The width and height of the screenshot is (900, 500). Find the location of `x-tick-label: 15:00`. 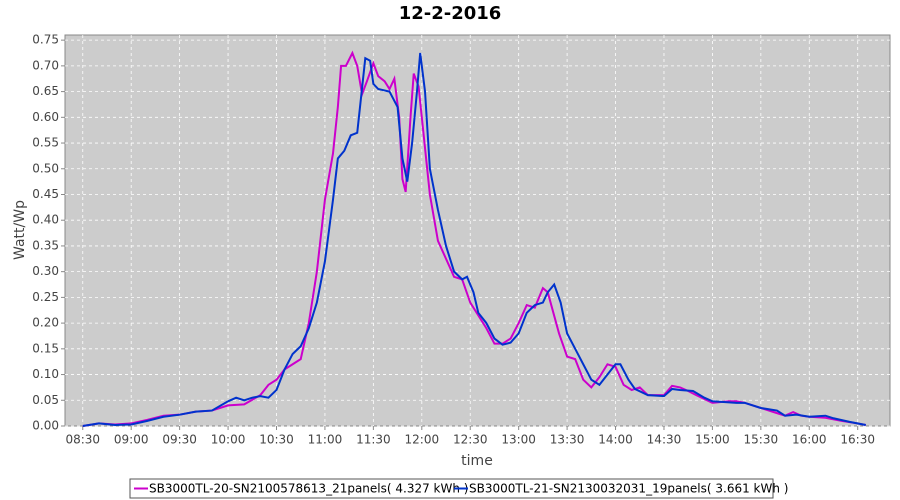

x-tick-label: 15:00 is located at coordinates (712, 440).